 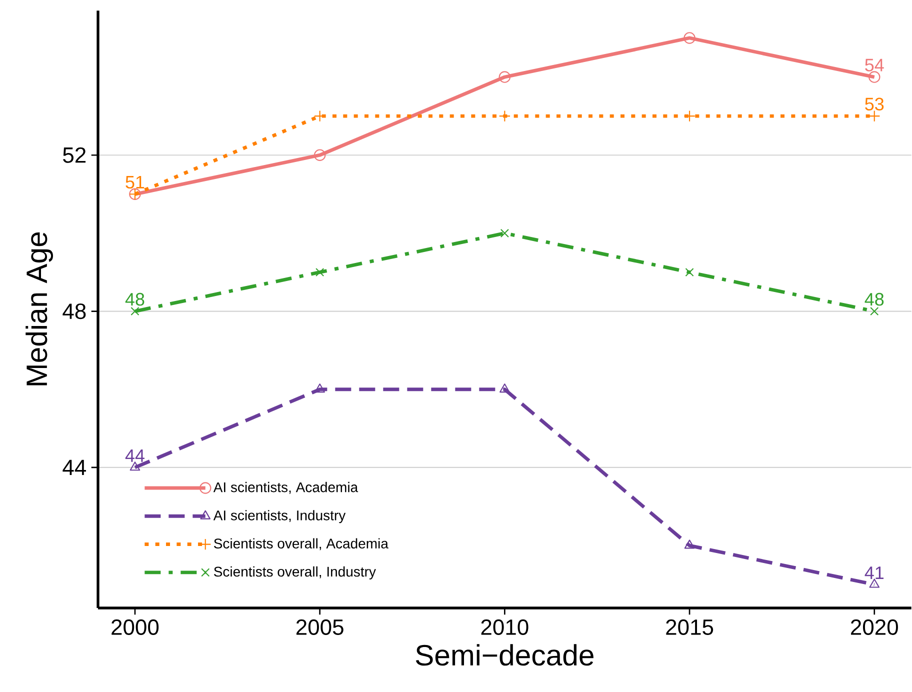 What do you see at coordinates (690, 627) in the screenshot?
I see `x-tick-label: 2015` at bounding box center [690, 627].